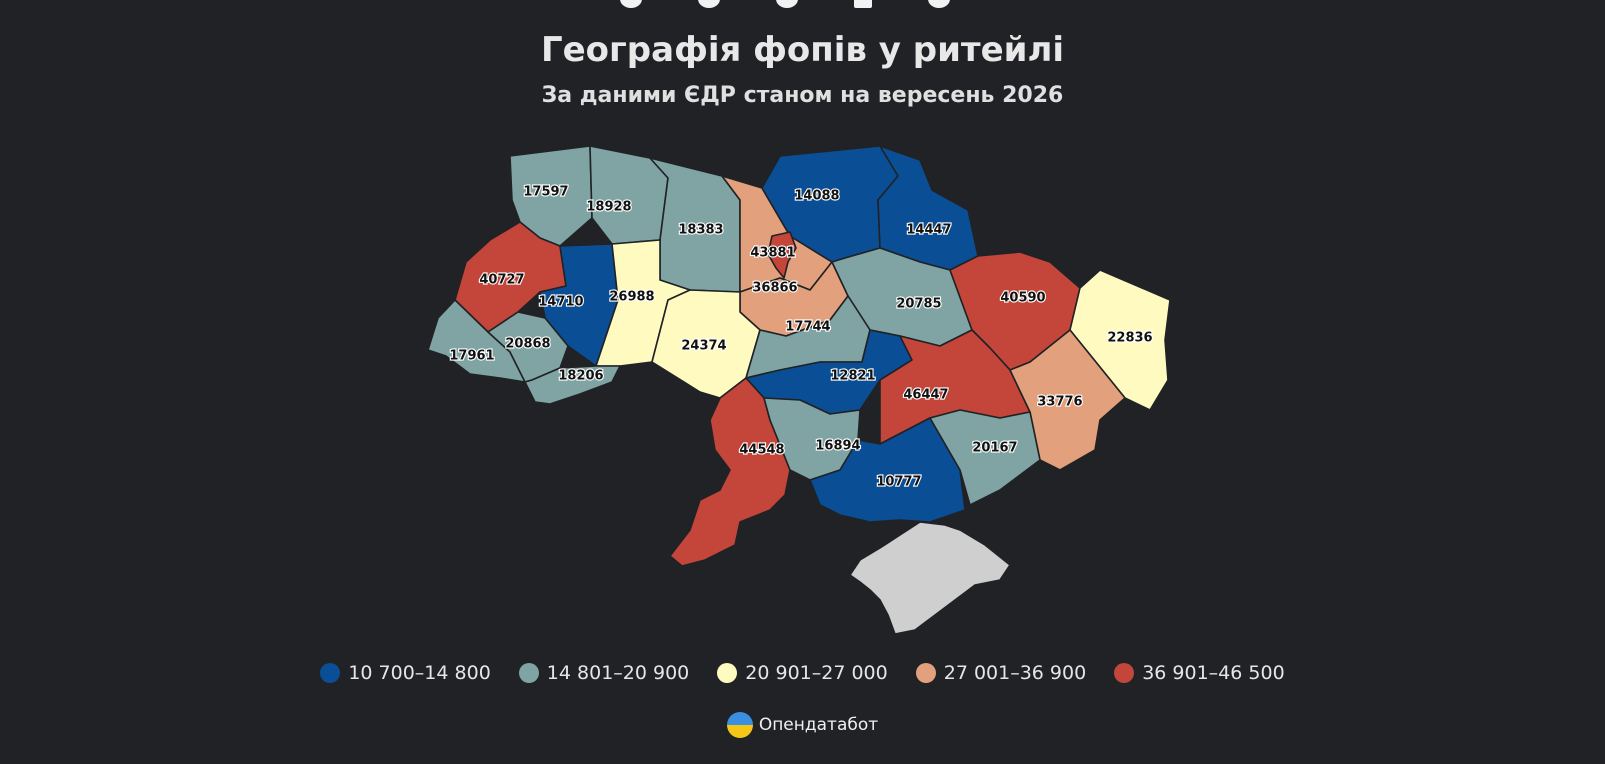  I want to click on region-value-label: 12821, so click(852, 376).